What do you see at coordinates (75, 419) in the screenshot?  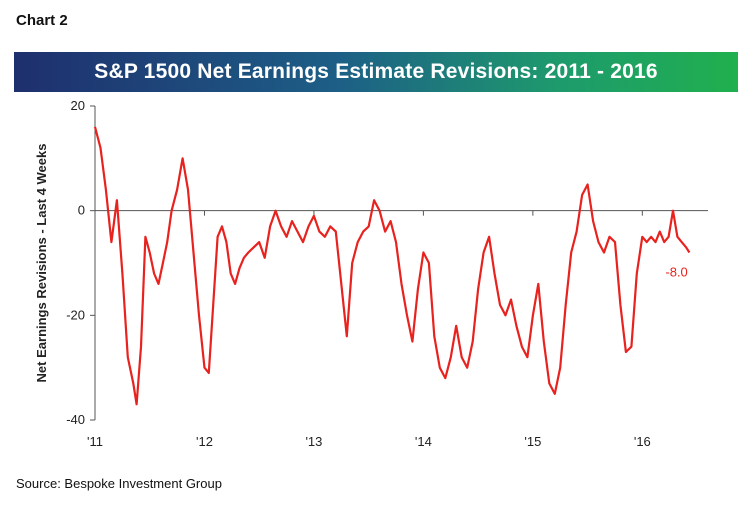 I see `y-tick-label: -40` at bounding box center [75, 419].